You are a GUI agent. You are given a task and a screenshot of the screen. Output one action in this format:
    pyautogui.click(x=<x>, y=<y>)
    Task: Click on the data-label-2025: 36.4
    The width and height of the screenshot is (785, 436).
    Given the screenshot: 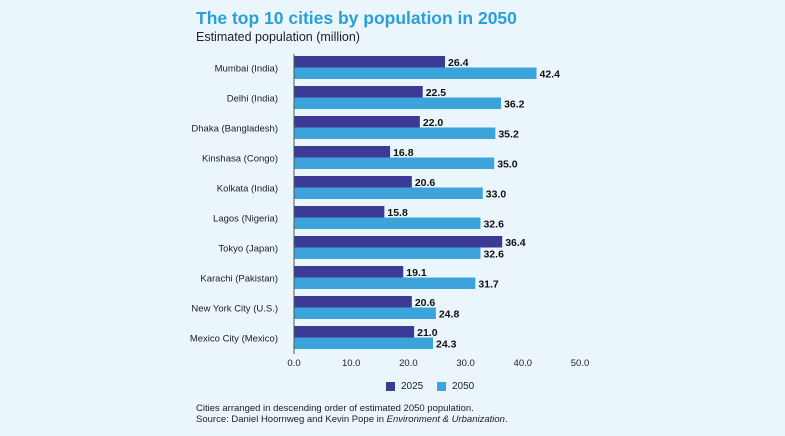 What is the action you would take?
    pyautogui.click(x=515, y=243)
    